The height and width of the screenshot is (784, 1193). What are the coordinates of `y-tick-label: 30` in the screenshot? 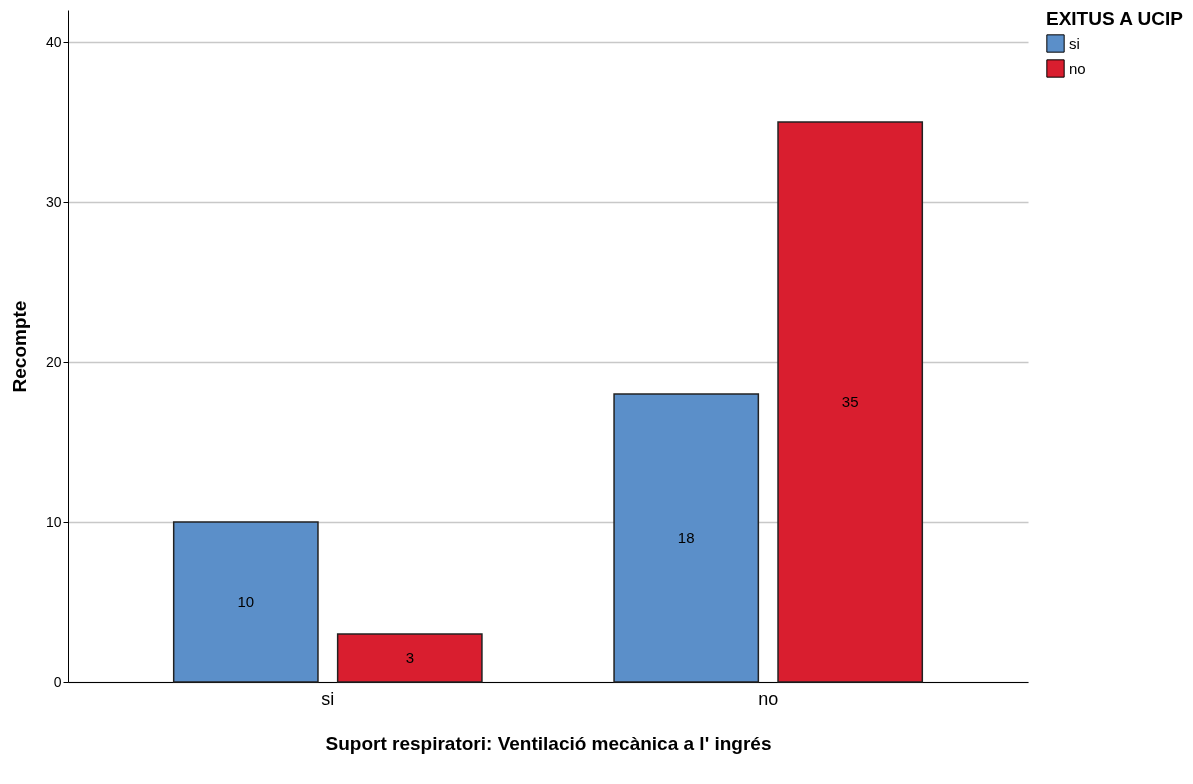 It's located at (53, 201).